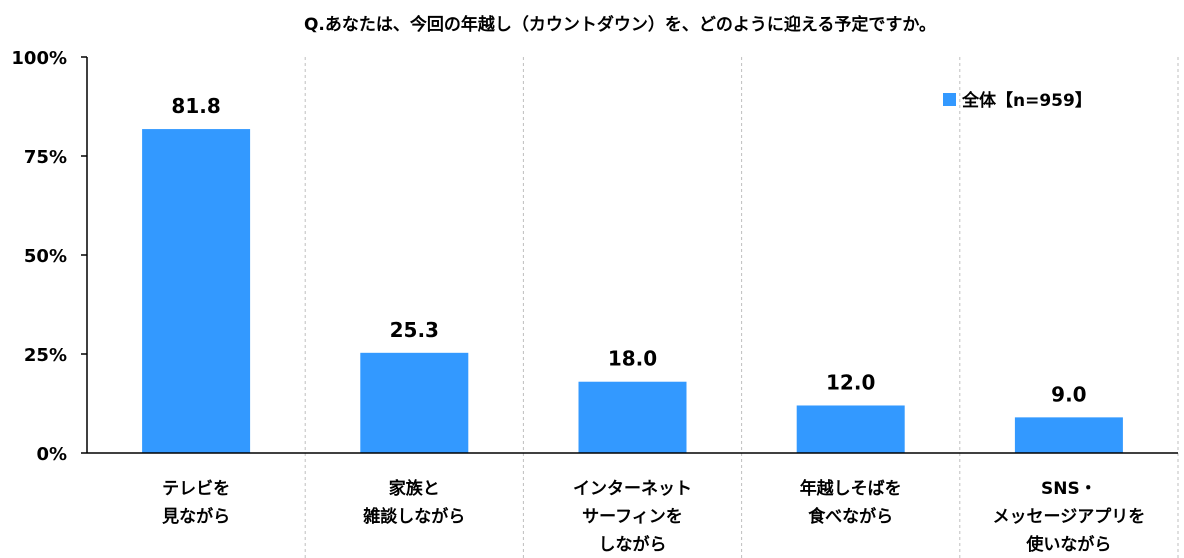  What do you see at coordinates (414, 330) in the screenshot?
I see `data-label: 25.3` at bounding box center [414, 330].